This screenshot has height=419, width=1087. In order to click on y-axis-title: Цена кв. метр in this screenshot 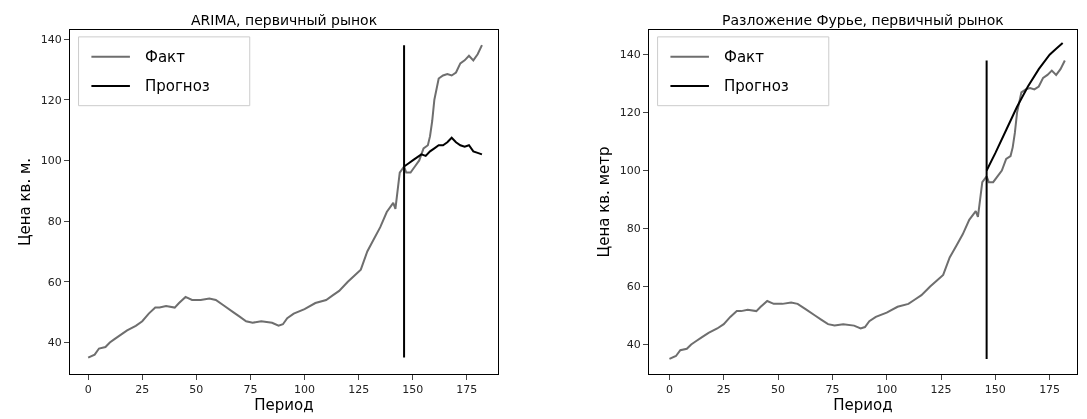, I will do `click(604, 202)`.